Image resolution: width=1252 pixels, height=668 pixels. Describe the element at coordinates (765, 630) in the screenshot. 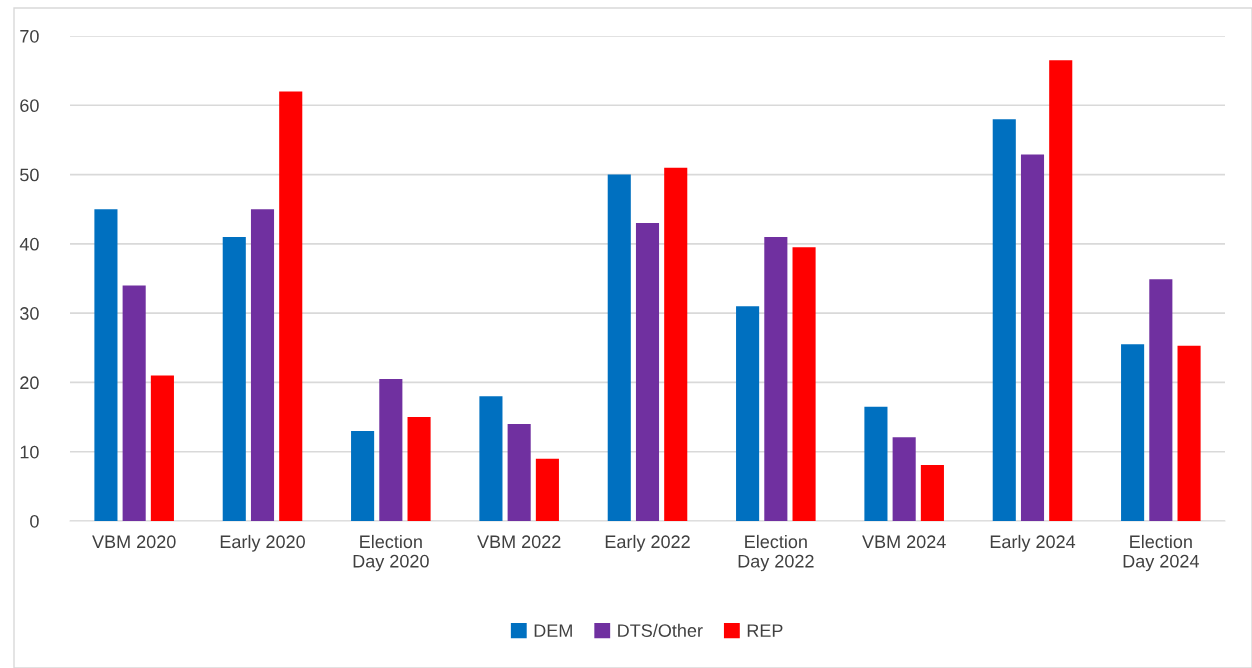

I see `legend-label: REP` at that location.